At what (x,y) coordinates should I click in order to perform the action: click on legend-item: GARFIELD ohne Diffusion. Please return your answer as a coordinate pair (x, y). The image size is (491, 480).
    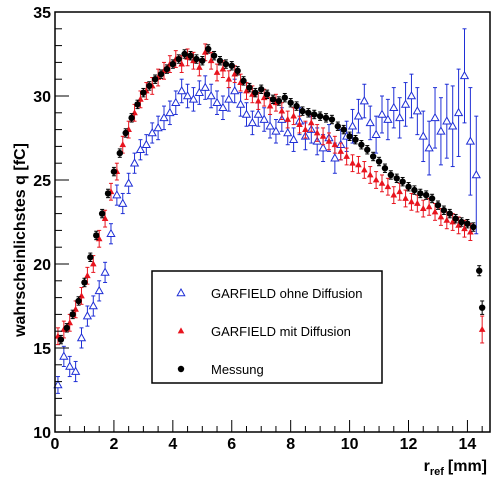
    Looking at the image, I should click on (269, 293).